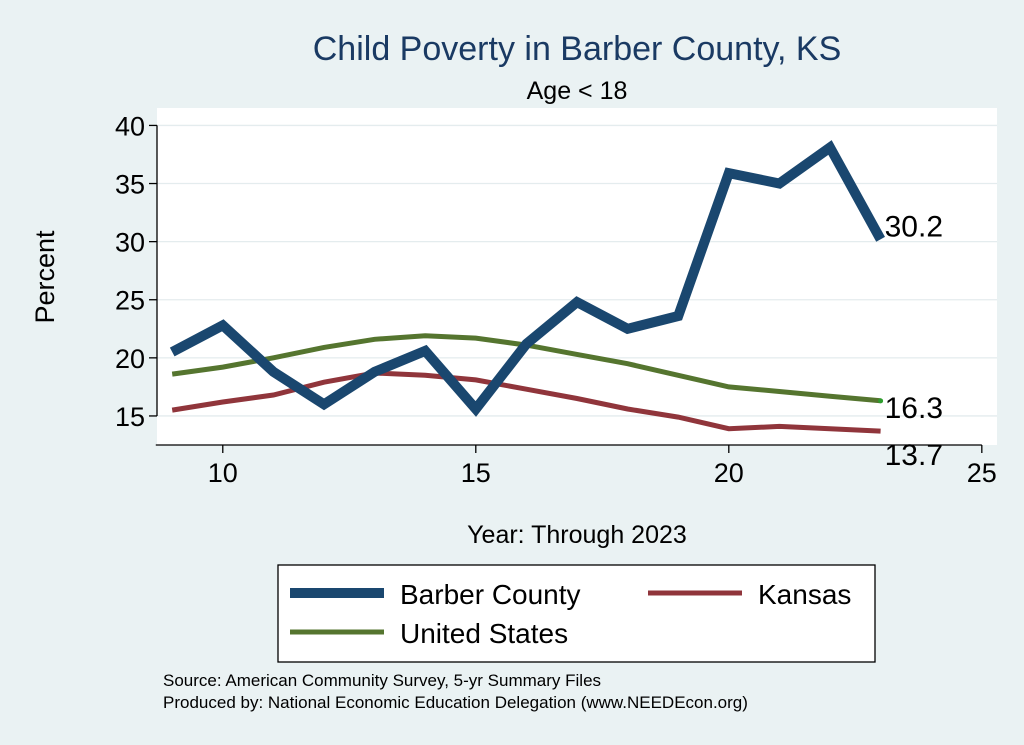 This screenshot has height=745, width=1024. Describe the element at coordinates (914, 226) in the screenshot. I see `end-label-barber-county: 30.2` at that location.